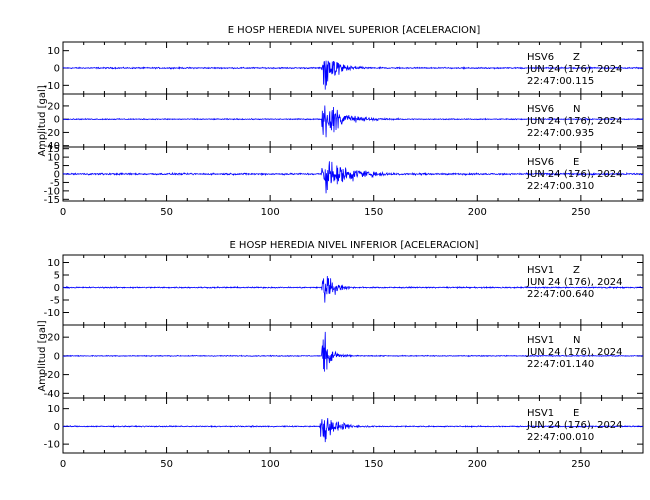 Image resolution: width=650 pixels, height=500 pixels. What do you see at coordinates (560, 133) in the screenshot?
I see `time-label: 22:47:00.935` at bounding box center [560, 133].